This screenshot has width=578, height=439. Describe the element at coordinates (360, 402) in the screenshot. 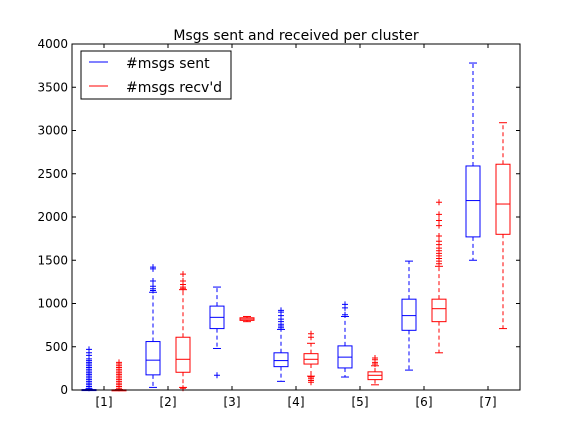

I see `x-tick-label: [5]` at that location.